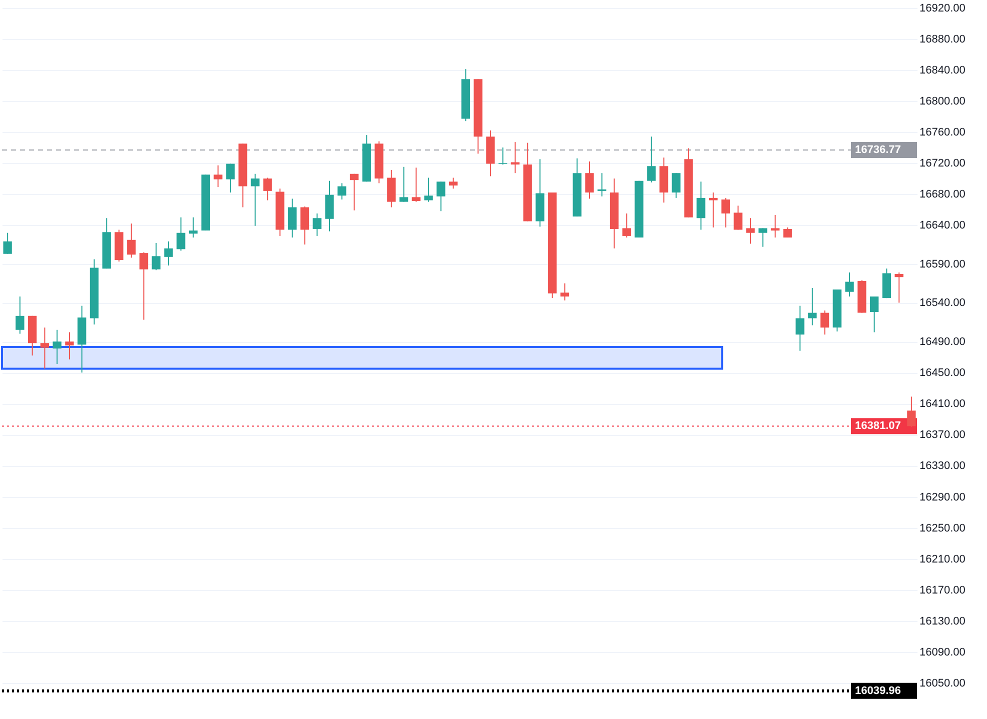 The image size is (987, 719). Describe the element at coordinates (943, 528) in the screenshot. I see `y-tick-label: 16250.00` at that location.